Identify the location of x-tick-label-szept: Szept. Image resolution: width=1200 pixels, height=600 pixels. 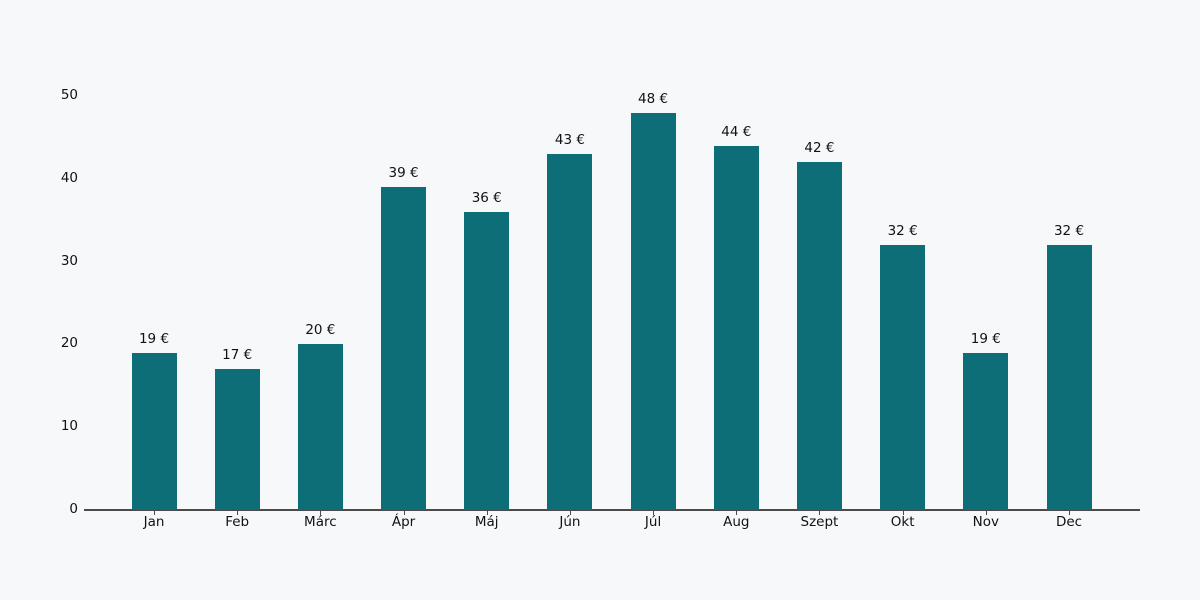
(819, 522).